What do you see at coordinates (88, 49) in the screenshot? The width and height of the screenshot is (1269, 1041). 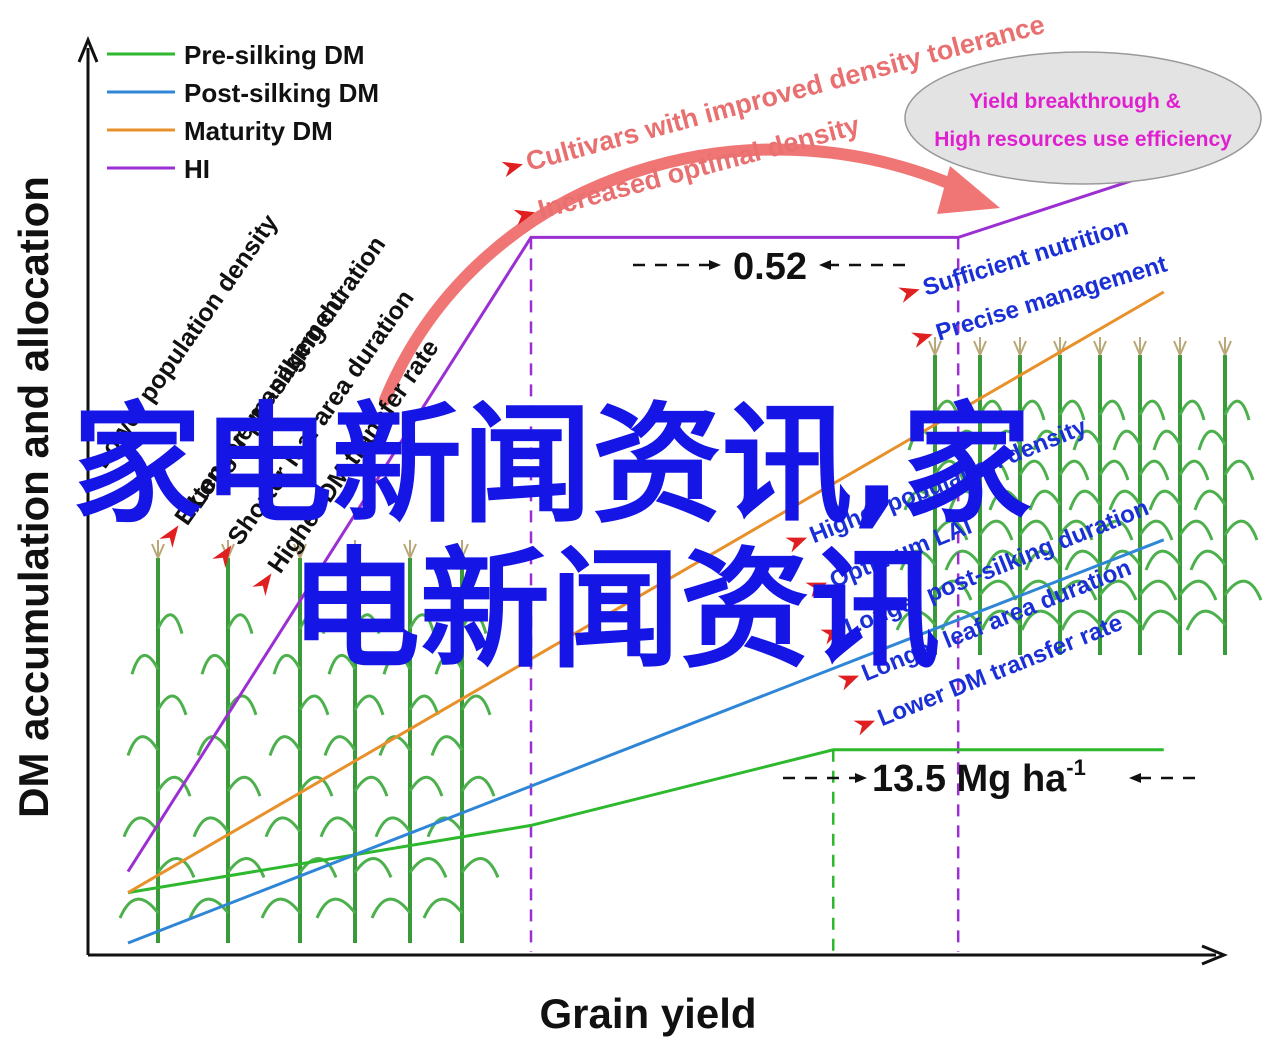 I see `y-axis-arrowhead` at bounding box center [88, 49].